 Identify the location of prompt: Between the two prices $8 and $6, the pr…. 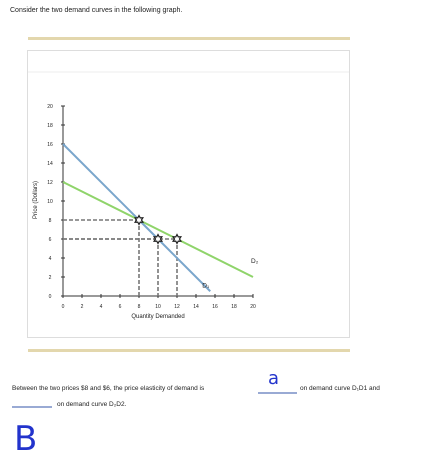
(108, 388).